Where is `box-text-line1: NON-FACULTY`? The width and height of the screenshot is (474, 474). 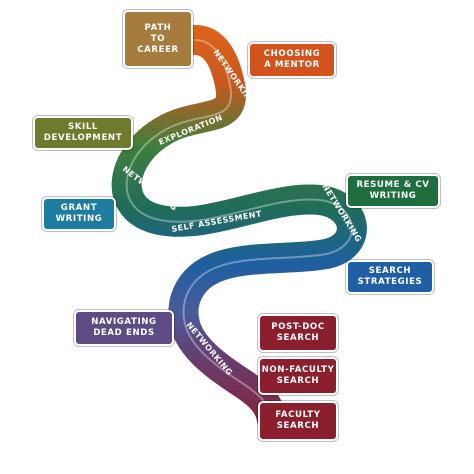 box-text-line1: NON-FACULTY is located at coordinates (298, 370).